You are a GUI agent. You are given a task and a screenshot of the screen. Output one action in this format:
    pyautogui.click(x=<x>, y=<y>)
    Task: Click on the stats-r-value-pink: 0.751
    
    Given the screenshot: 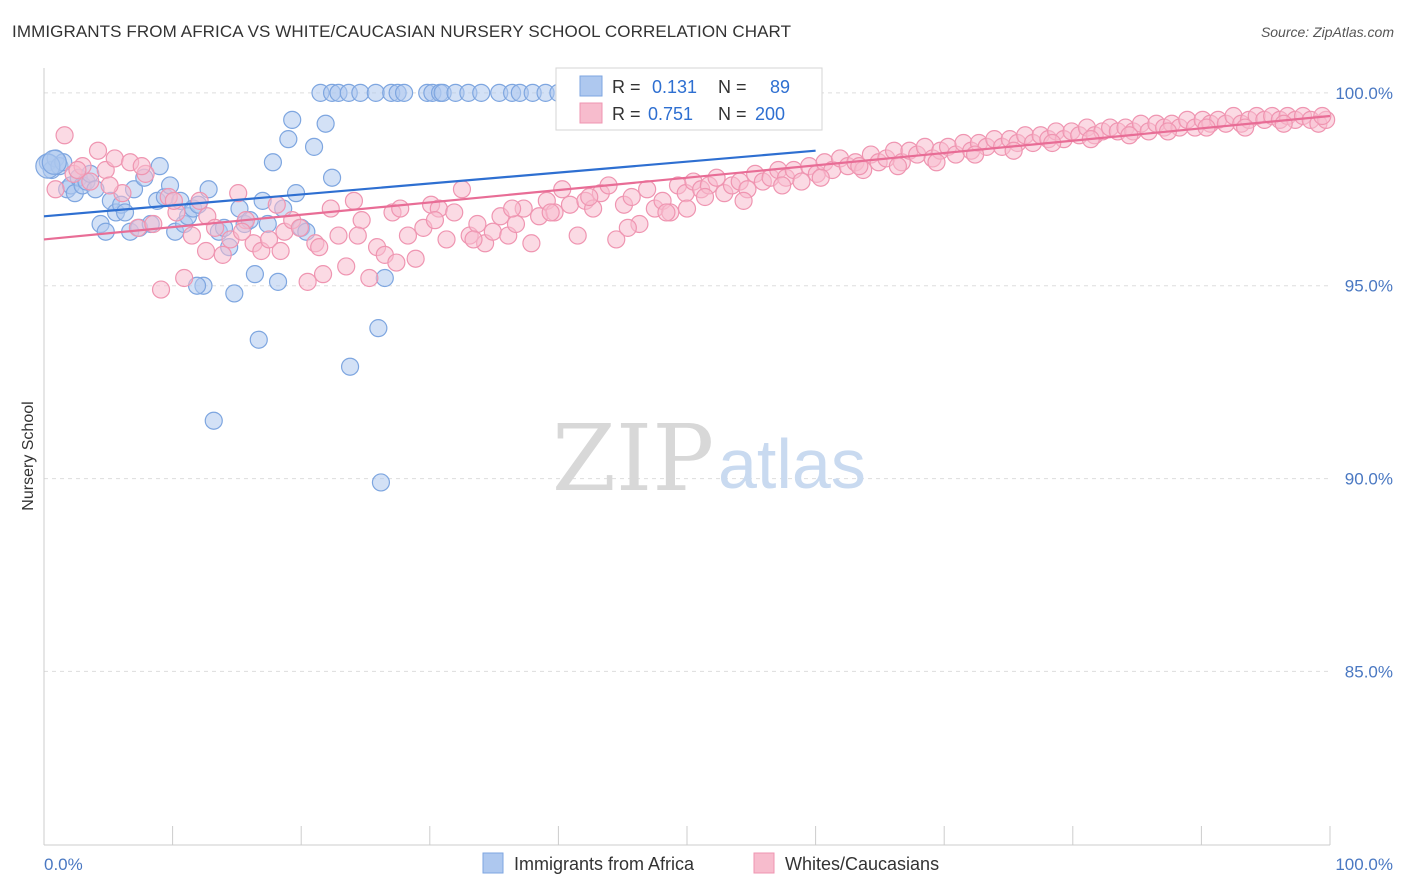 What is the action you would take?
    pyautogui.click(x=670, y=114)
    